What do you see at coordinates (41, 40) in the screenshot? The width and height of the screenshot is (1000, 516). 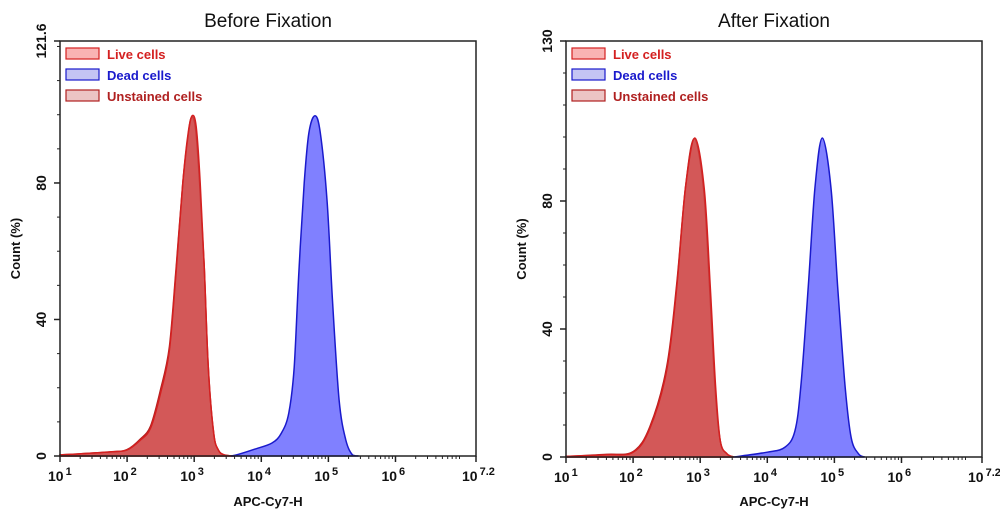 I see `y-tick-label: 121.6` at bounding box center [41, 40].